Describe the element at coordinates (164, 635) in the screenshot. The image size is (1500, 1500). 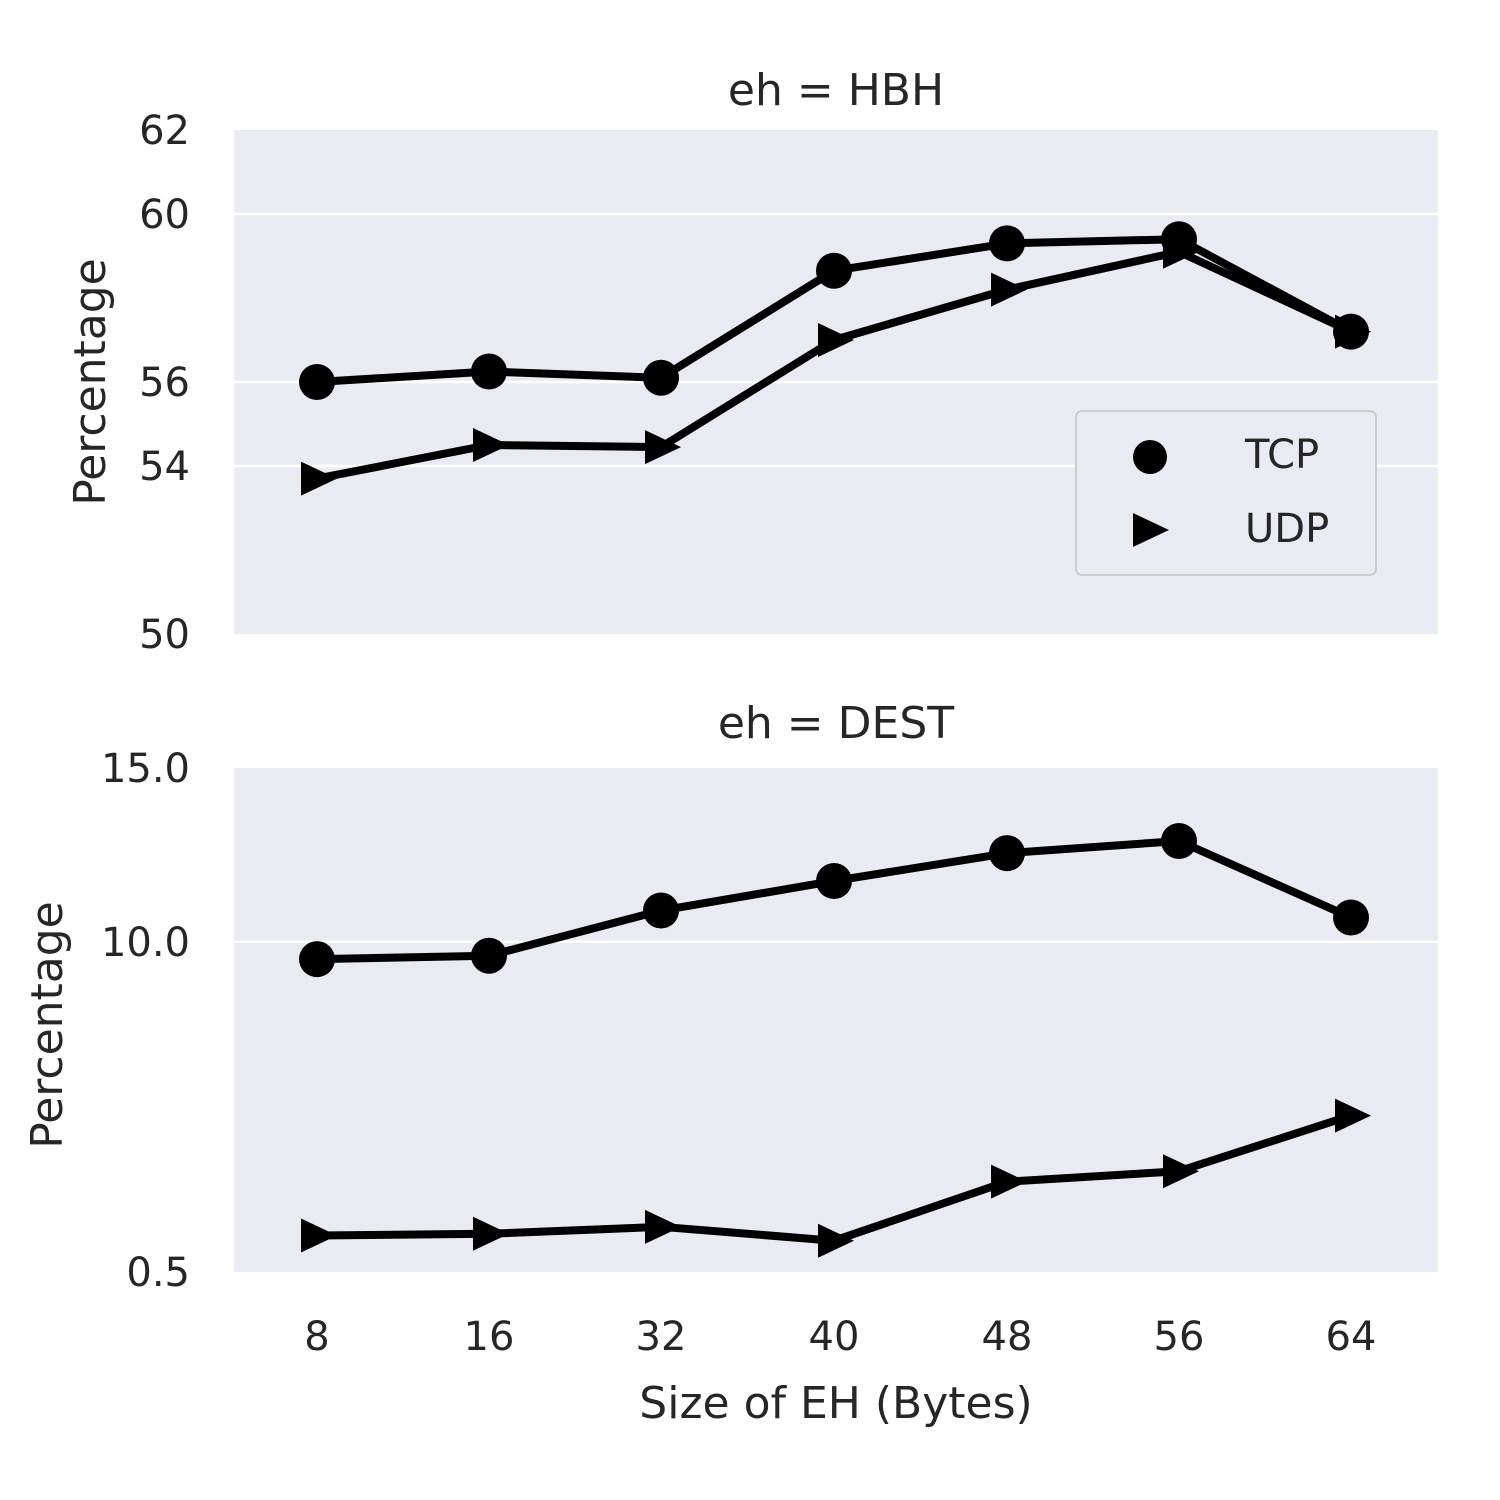
I see `y-tick-label: 50` at that location.